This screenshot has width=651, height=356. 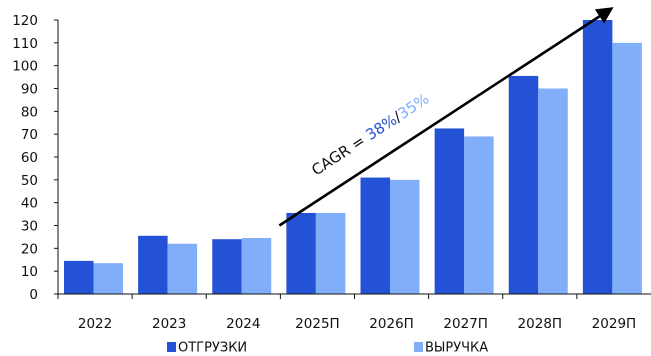 I want to click on y-tick-label-110: 110, so click(x=25, y=44).